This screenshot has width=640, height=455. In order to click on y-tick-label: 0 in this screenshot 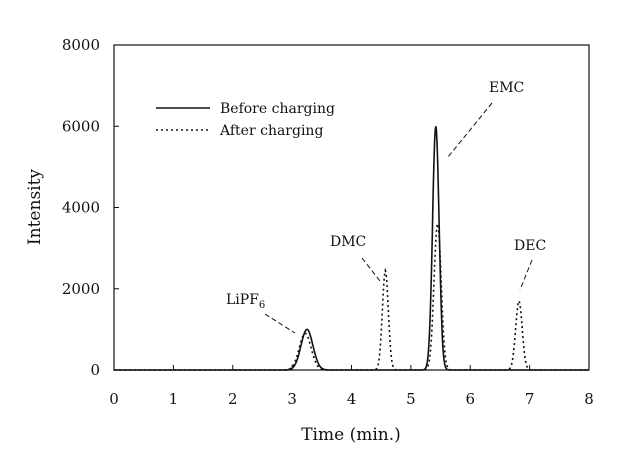, I will do `click(95, 370)`.